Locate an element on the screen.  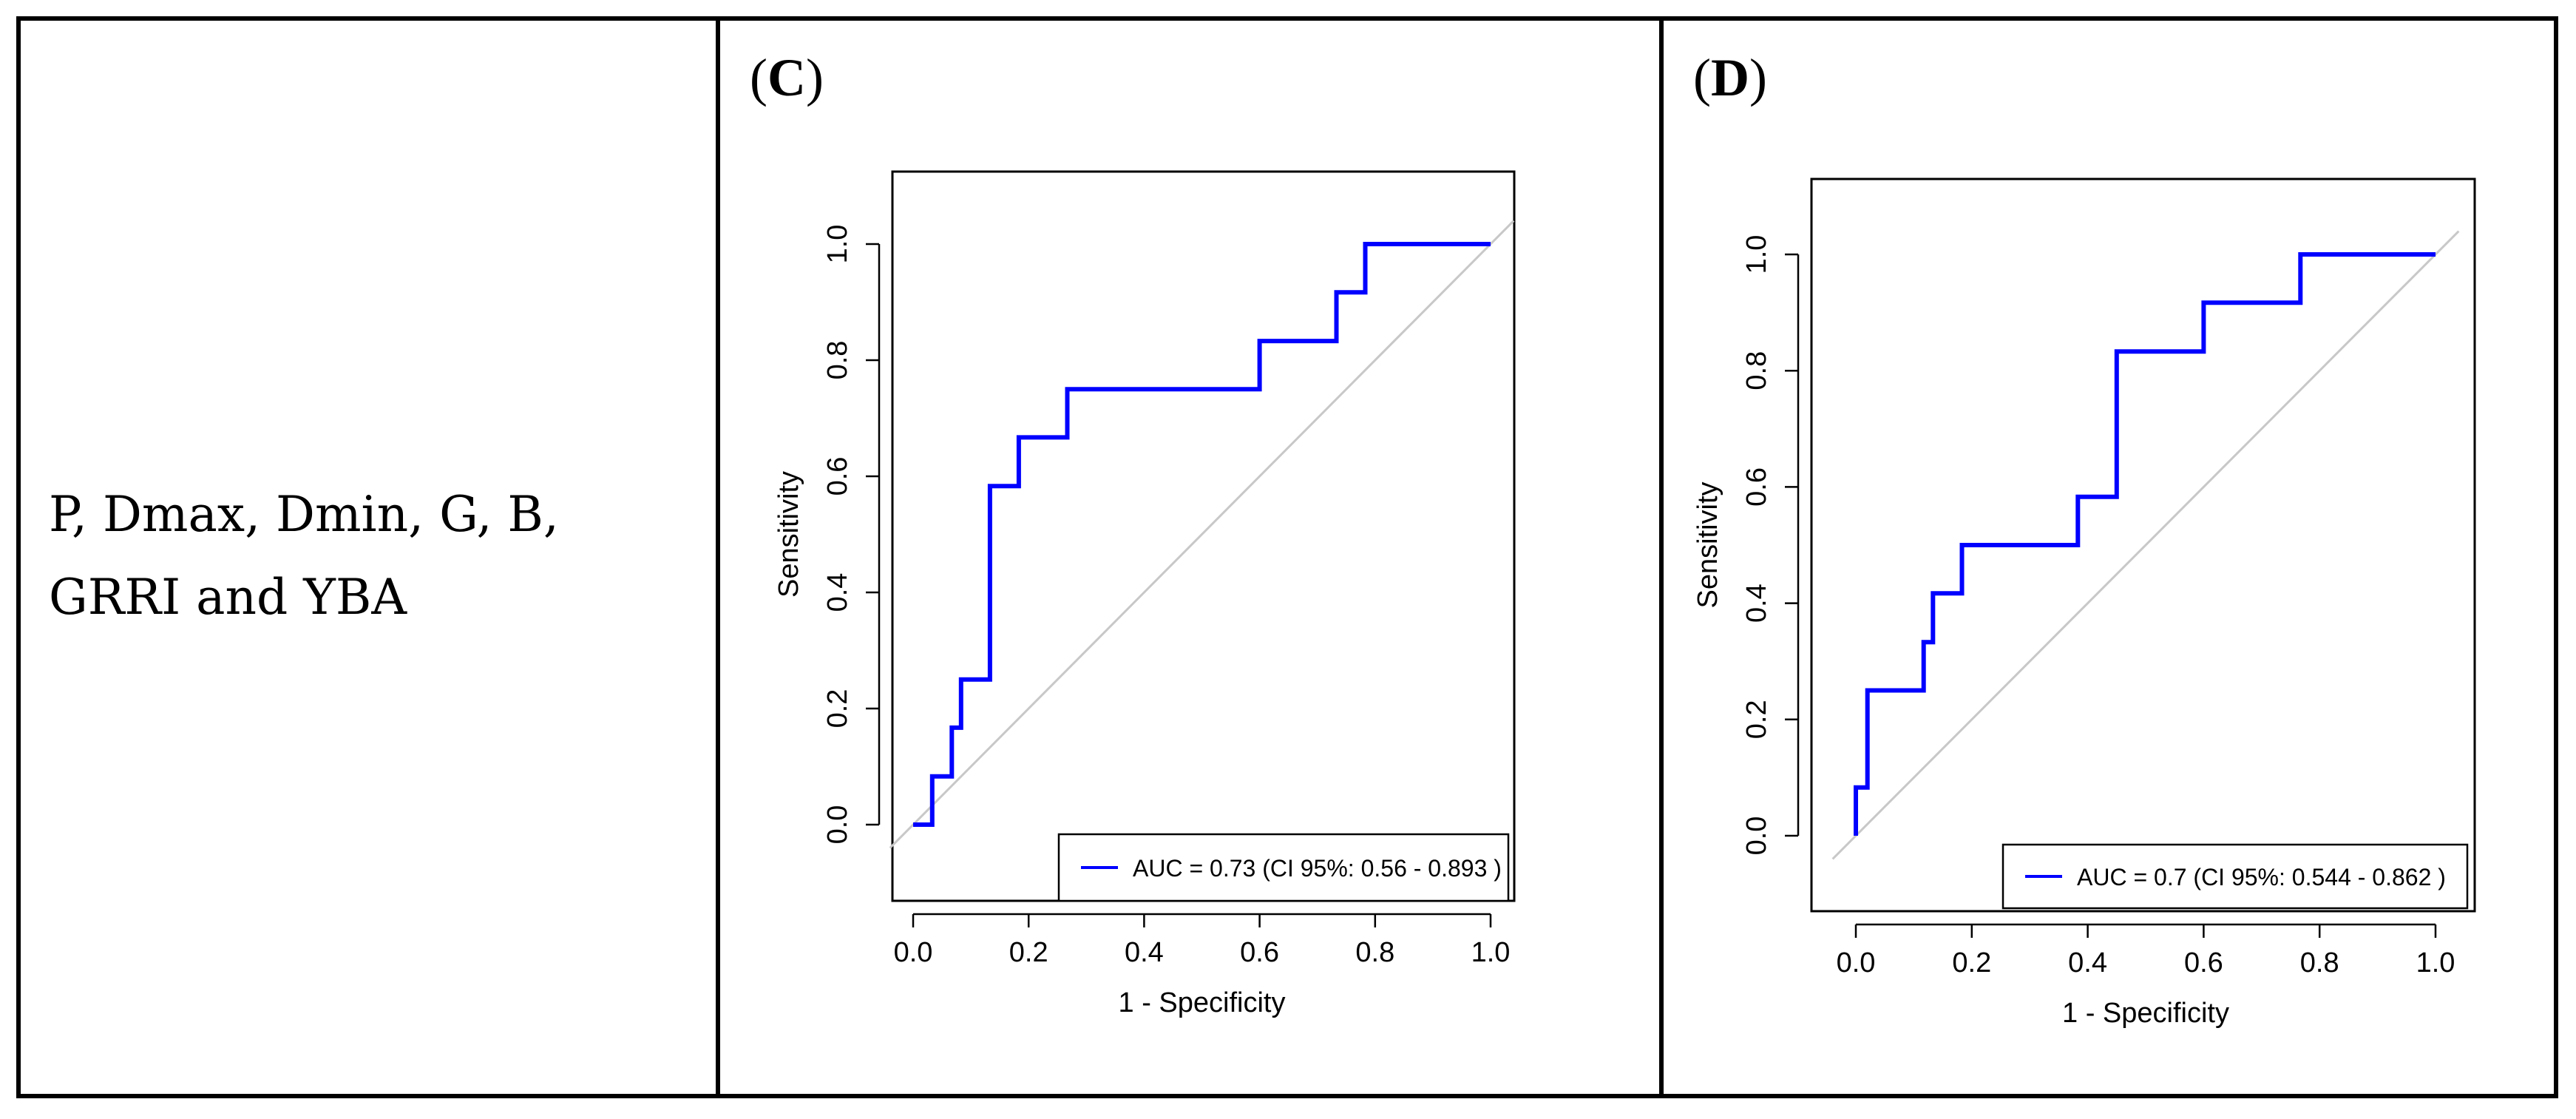
roc-curve-d is located at coordinates (2145, 544).